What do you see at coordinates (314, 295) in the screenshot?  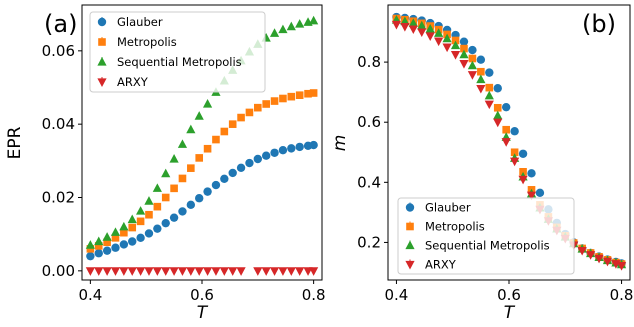 I see `panel-a-x-tick-label: 0.8` at bounding box center [314, 295].